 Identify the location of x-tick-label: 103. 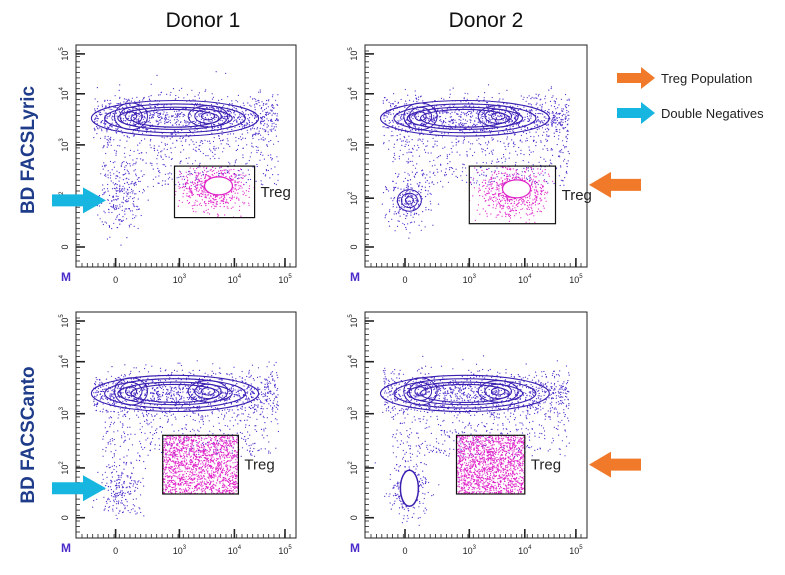
(470, 279).